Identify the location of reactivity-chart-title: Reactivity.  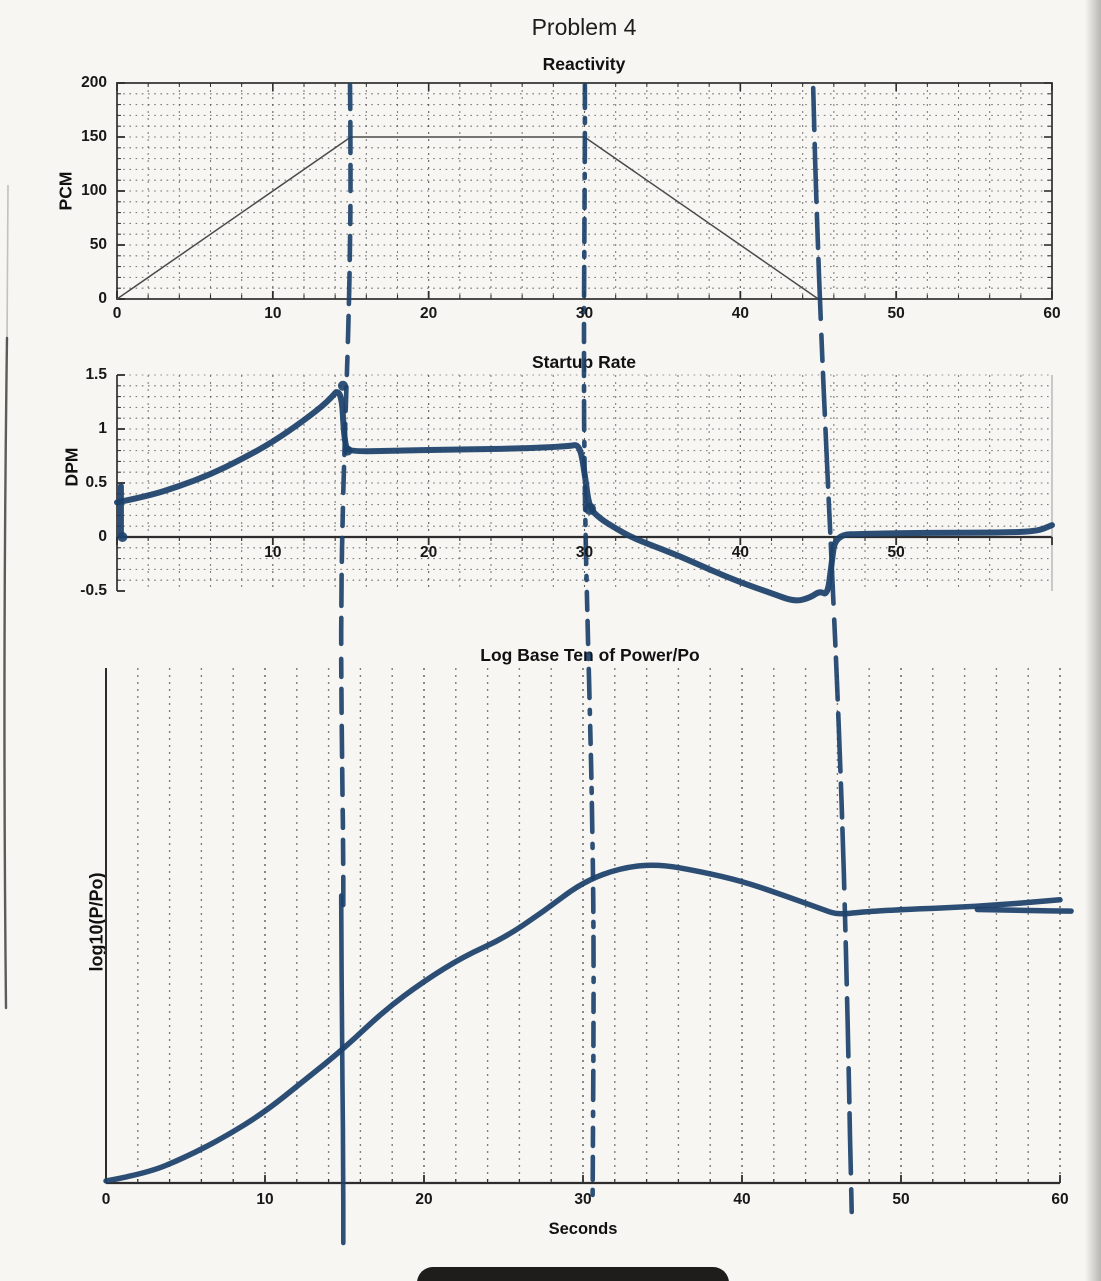
(584, 64).